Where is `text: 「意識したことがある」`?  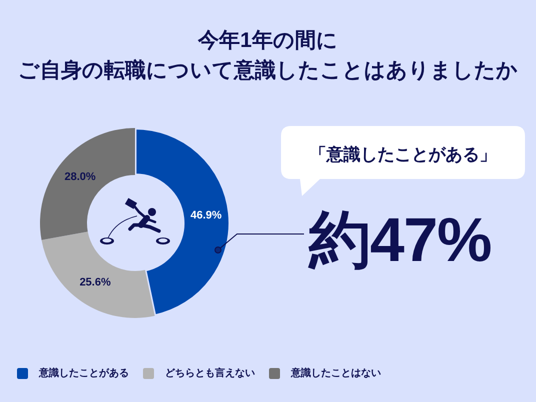 text: 「意識したことがある」 is located at coordinates (403, 155).